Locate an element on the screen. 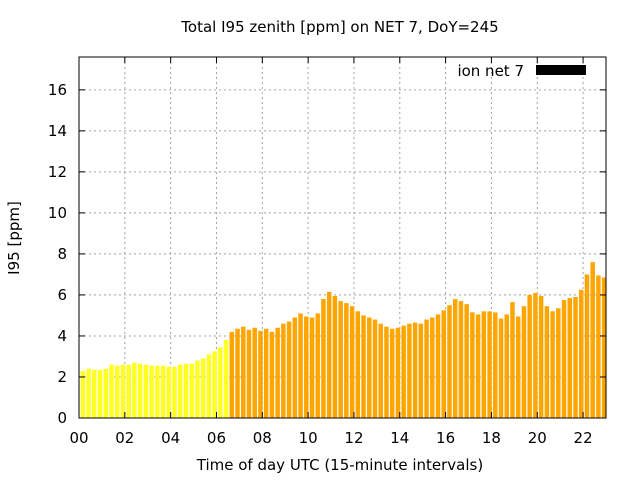  y-tick-label: 10 is located at coordinates (57, 213).